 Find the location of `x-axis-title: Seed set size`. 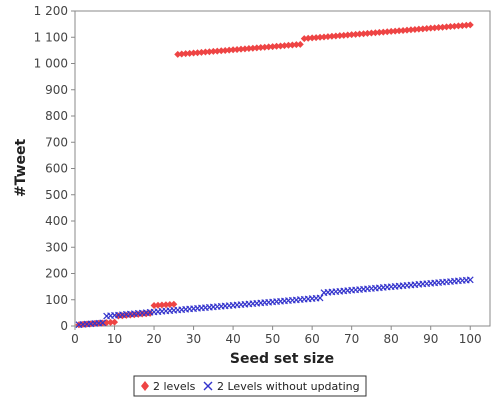

x-axis-title: Seed set size is located at coordinates (282, 359).